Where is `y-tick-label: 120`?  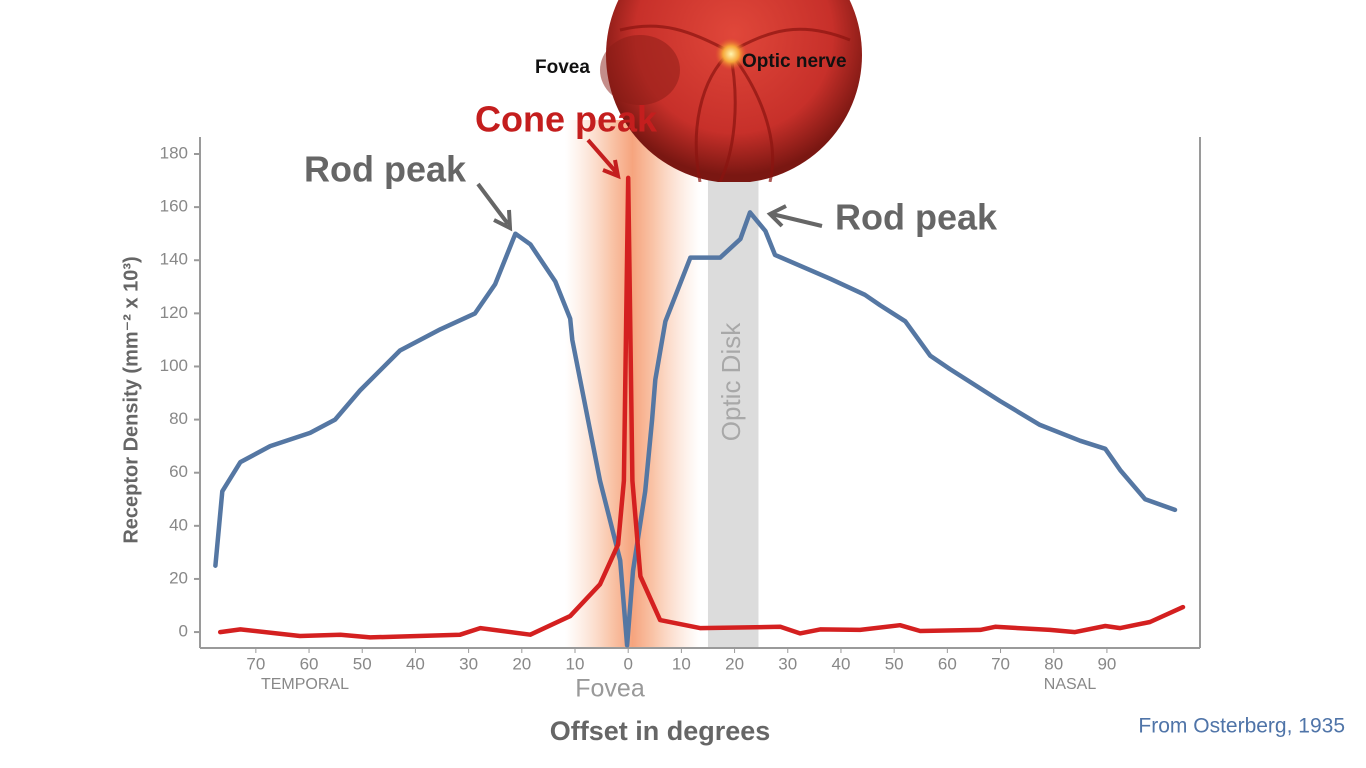 y-tick-label: 120 is located at coordinates (174, 312).